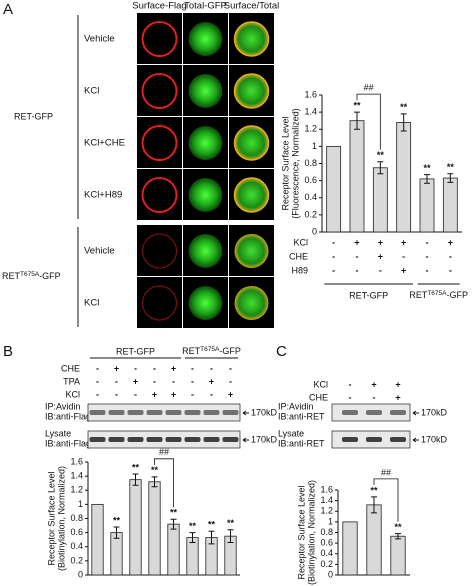 The height and width of the screenshot is (586, 474). Describe the element at coordinates (310, 163) in the screenshot. I see `y-tick-label: 0.8` at that location.